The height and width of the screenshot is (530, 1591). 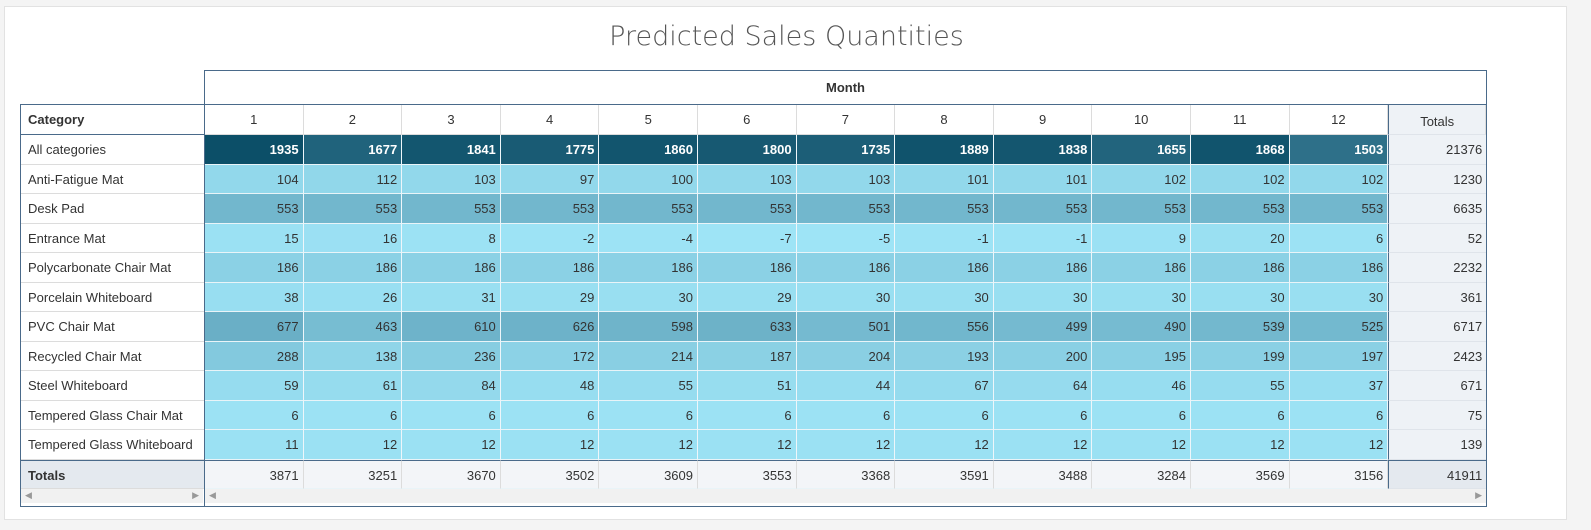 I want to click on data-cell: 1503, so click(x=1339, y=150).